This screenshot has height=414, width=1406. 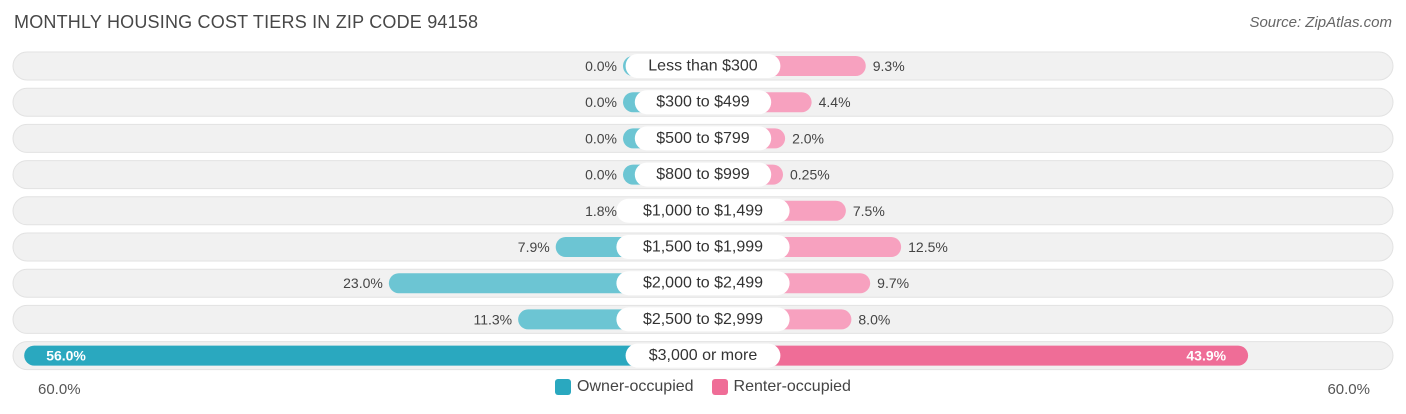 I want to click on category-label: $500 to $799, so click(x=703, y=138).